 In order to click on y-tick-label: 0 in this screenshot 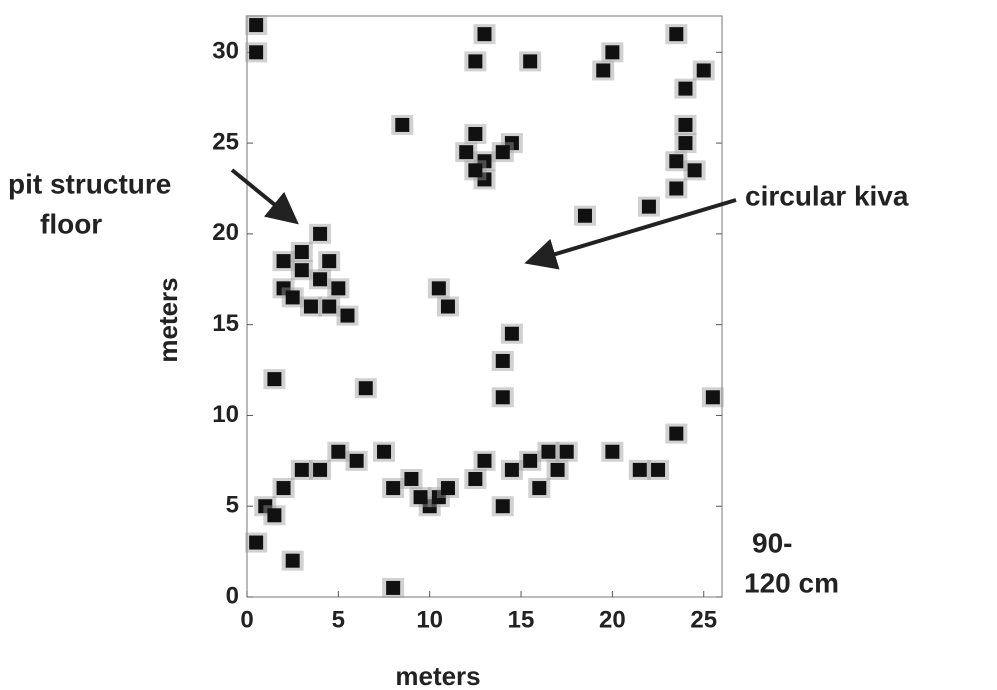, I will do `click(232, 595)`.